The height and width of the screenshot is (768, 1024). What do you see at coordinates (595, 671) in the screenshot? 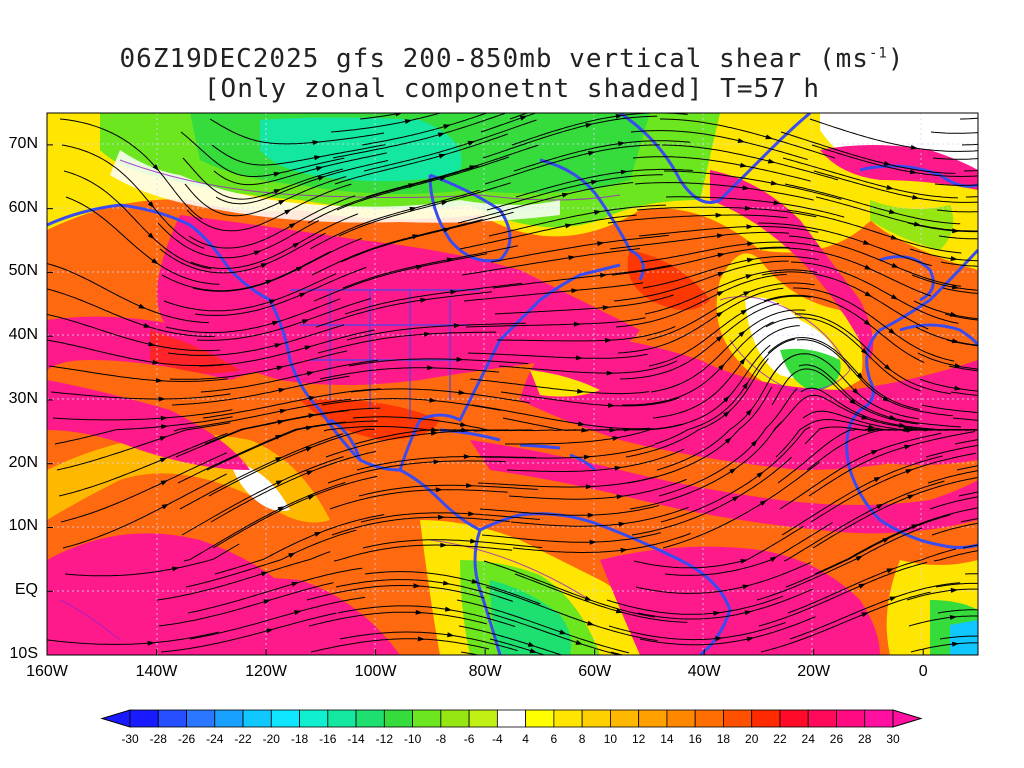
I see `lon-label: 60W` at bounding box center [595, 671].